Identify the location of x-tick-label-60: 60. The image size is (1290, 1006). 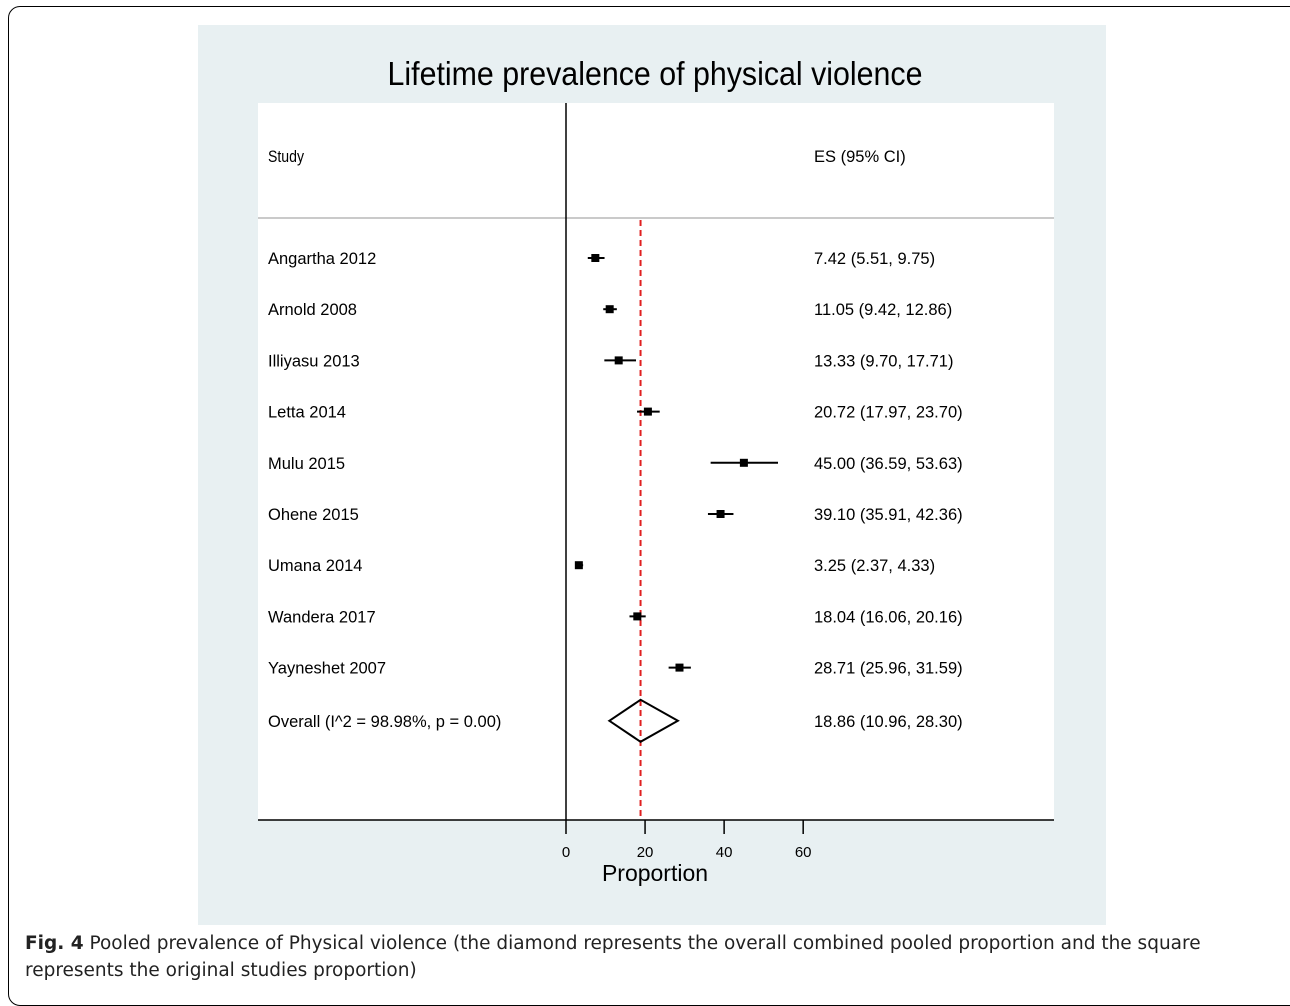
(803, 852).